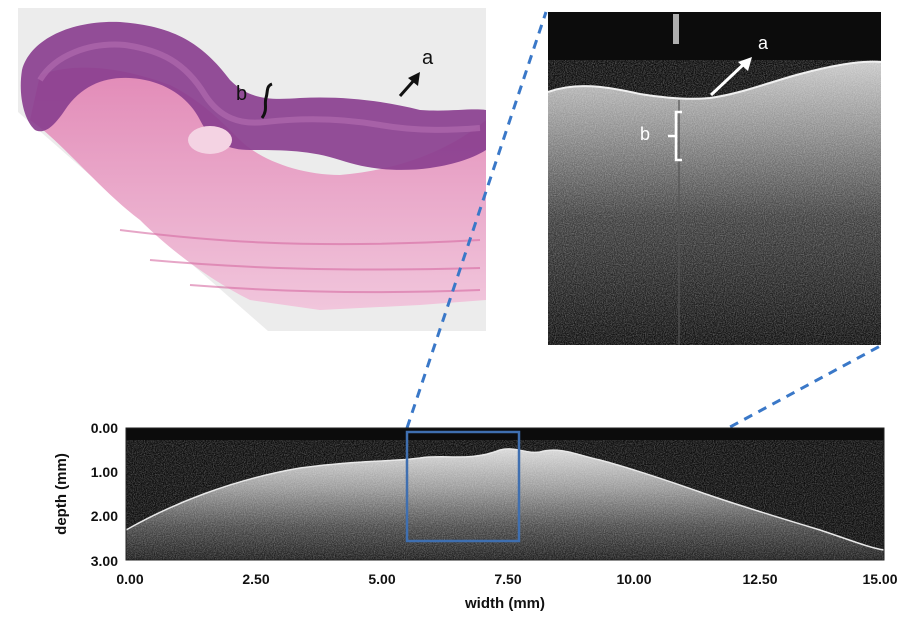  What do you see at coordinates (728, 79) in the screenshot?
I see `oct-zoom-arrow-a` at bounding box center [728, 79].